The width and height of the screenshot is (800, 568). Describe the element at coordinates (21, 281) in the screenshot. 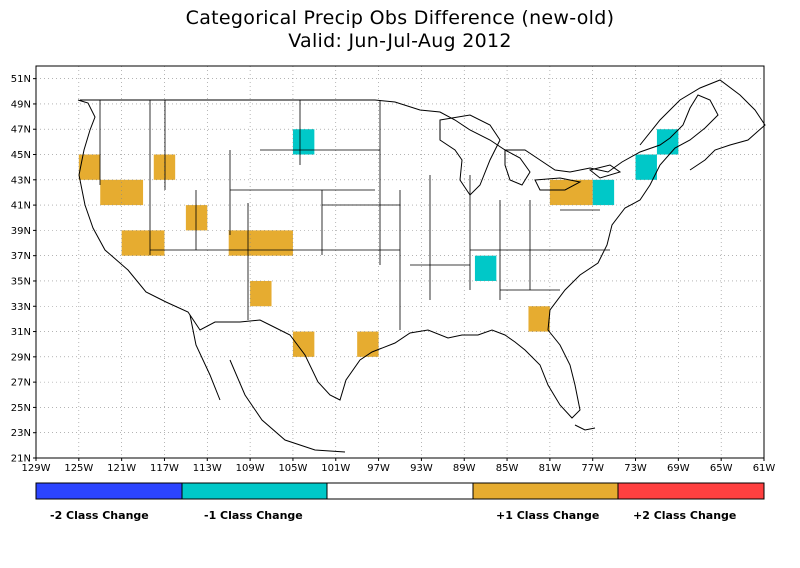

I see `lat-tick-label: 35N` at that location.